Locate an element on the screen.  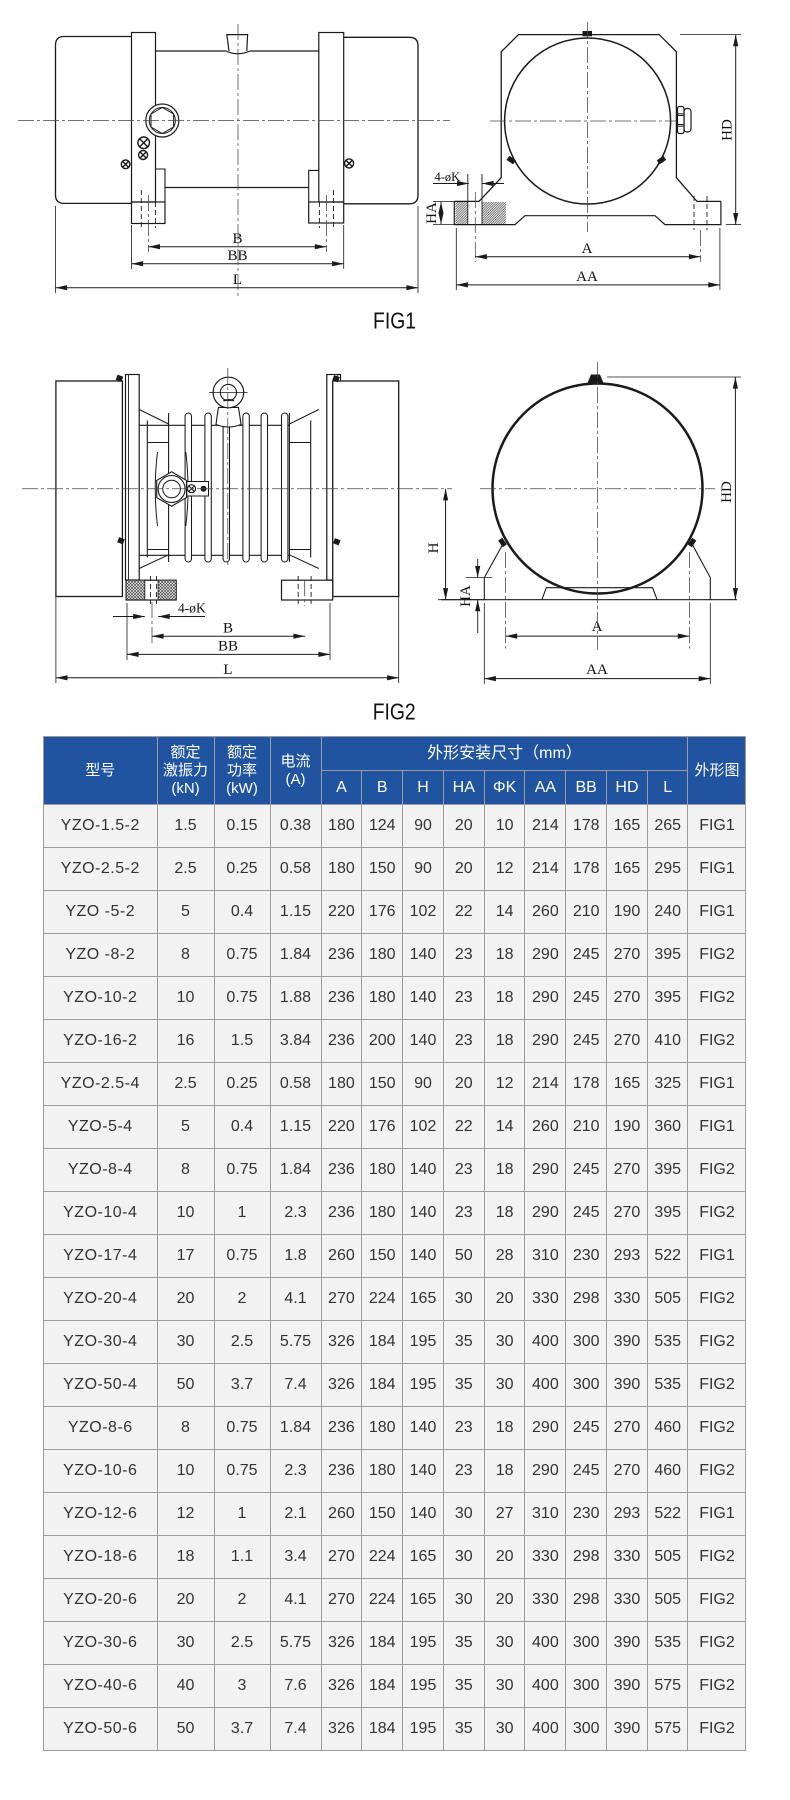
svg-text: FIG1 is located at coordinates (394, 321).